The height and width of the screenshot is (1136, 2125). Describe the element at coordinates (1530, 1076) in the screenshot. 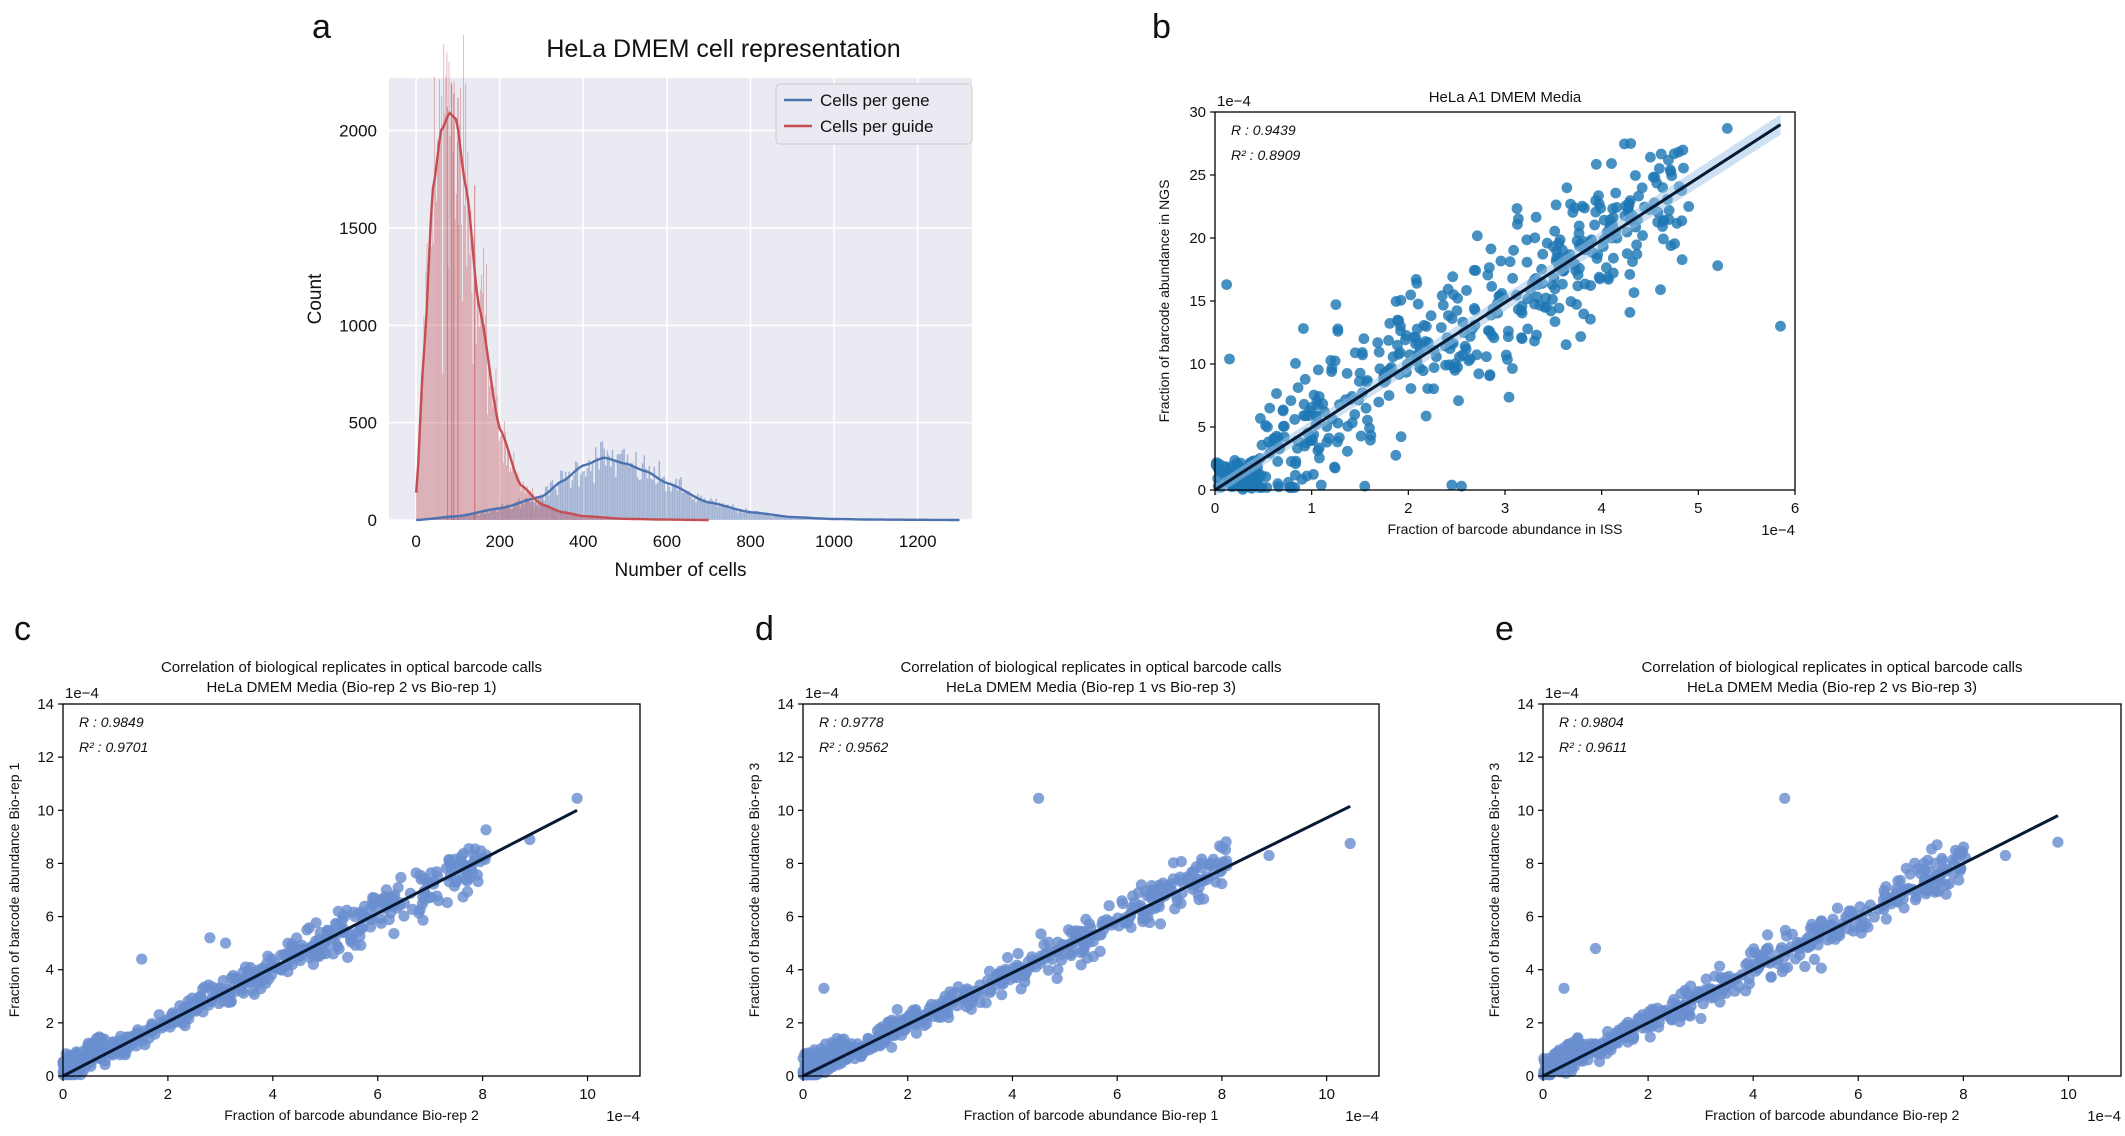

I see `y-tick-label: 0` at that location.